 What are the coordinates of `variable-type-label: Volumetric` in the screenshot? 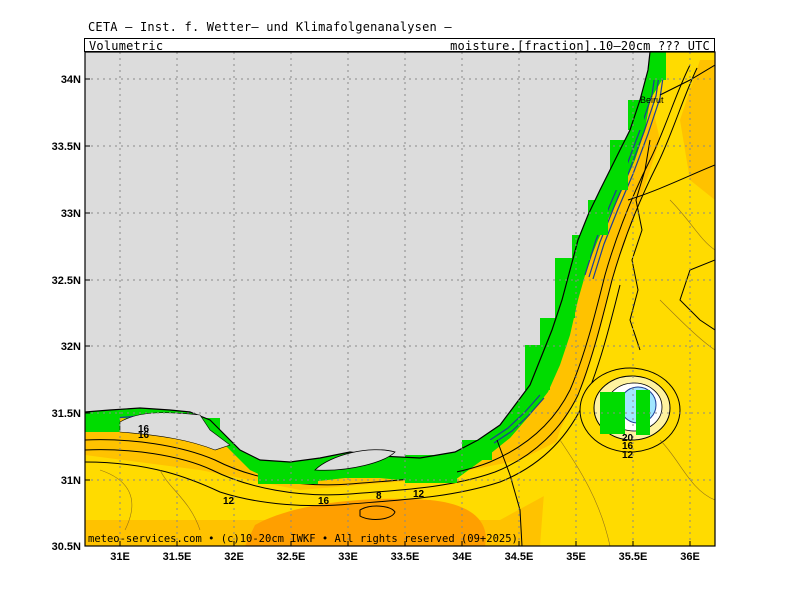 It's located at (126, 46).